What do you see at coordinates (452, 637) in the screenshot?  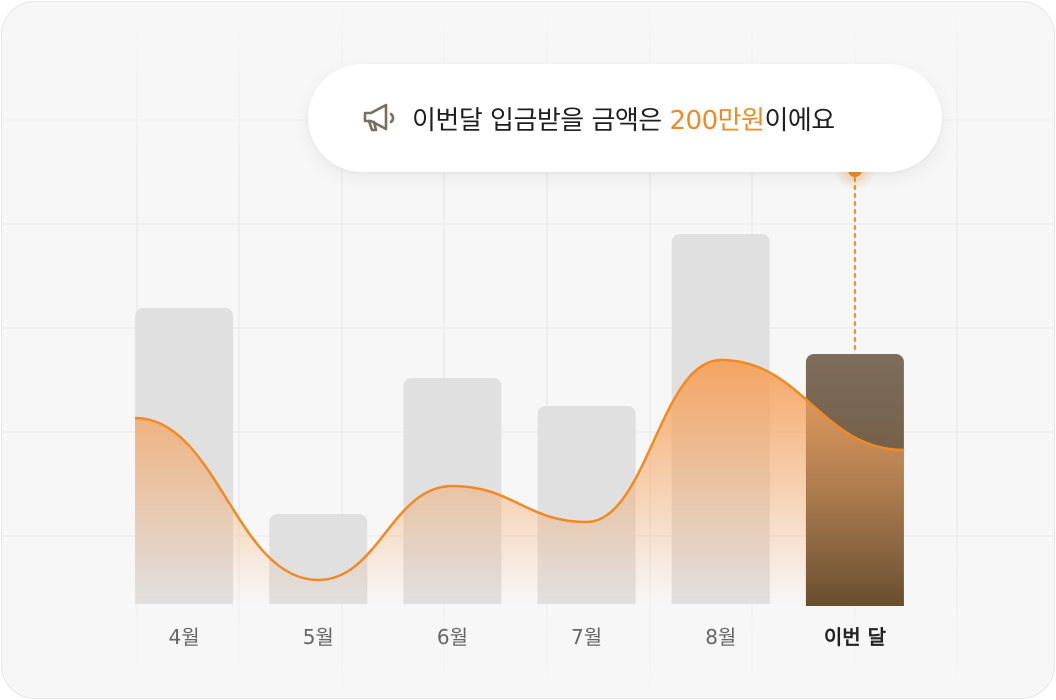 I see `category-label-2: 6월` at bounding box center [452, 637].